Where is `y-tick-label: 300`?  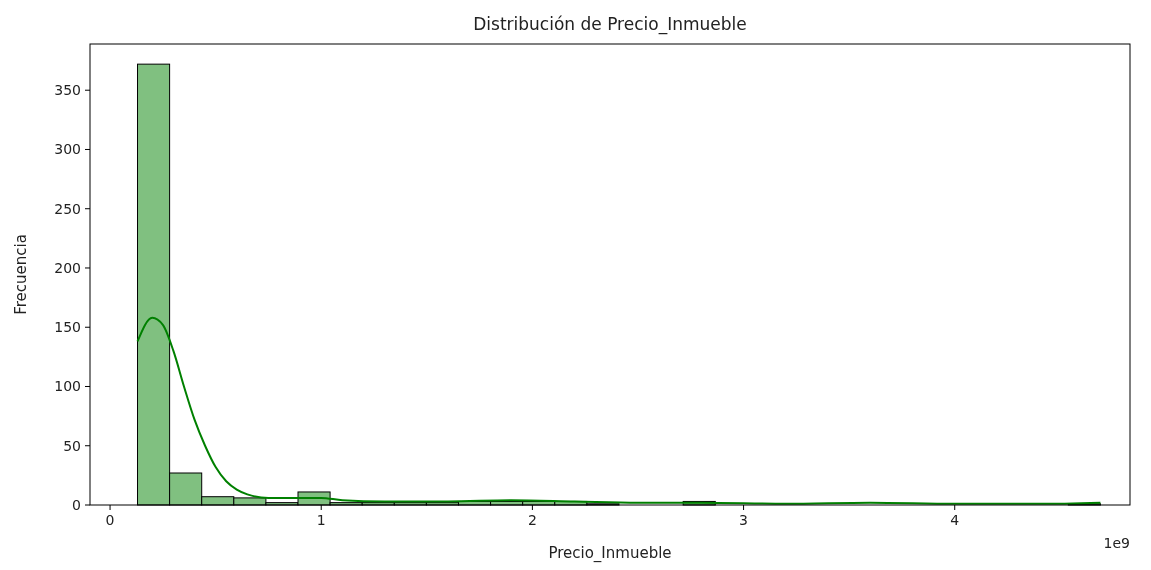
y-tick-label: 300 is located at coordinates (67, 149).